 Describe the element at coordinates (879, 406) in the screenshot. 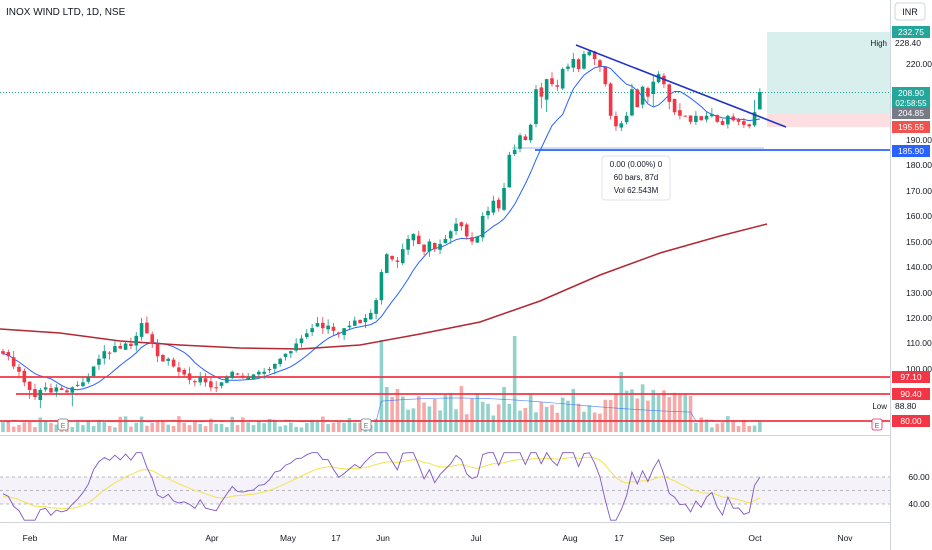

I see `badge-prefix-label: Low` at that location.